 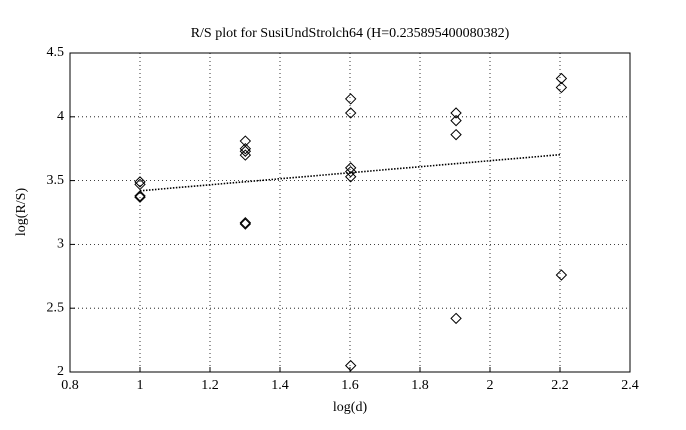 What do you see at coordinates (280, 385) in the screenshot?
I see `x-tick-label: 1.4` at bounding box center [280, 385].